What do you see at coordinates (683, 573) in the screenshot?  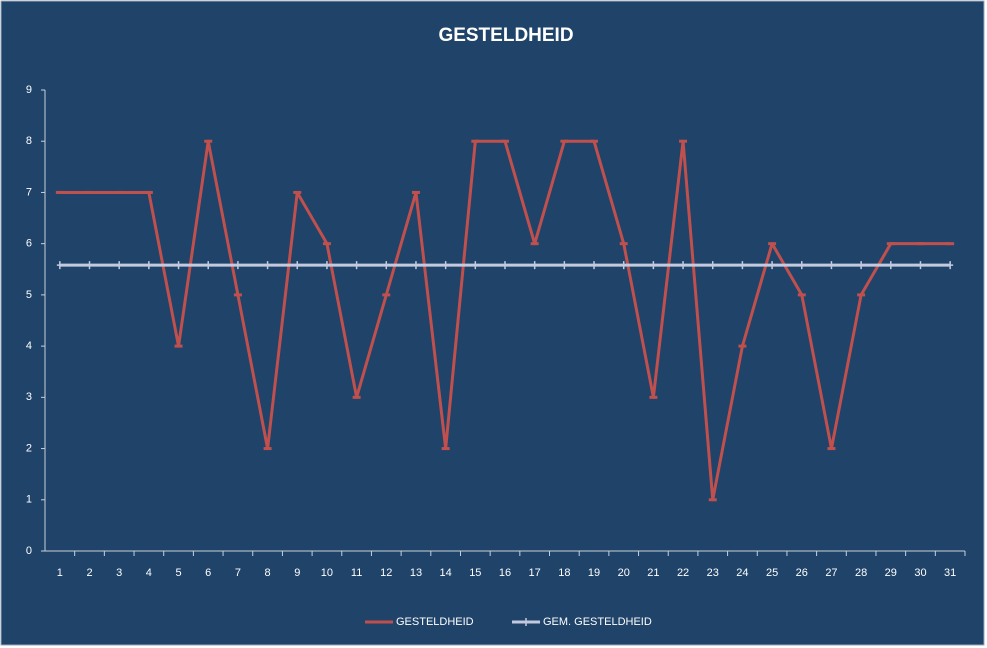 I see `x-tick-label: 22` at bounding box center [683, 573].